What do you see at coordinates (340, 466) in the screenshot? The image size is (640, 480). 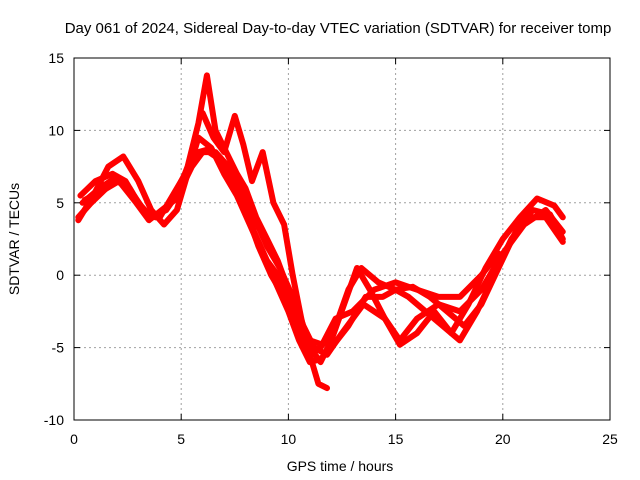 I see `x-axis-label: GPS time / hours` at bounding box center [340, 466].